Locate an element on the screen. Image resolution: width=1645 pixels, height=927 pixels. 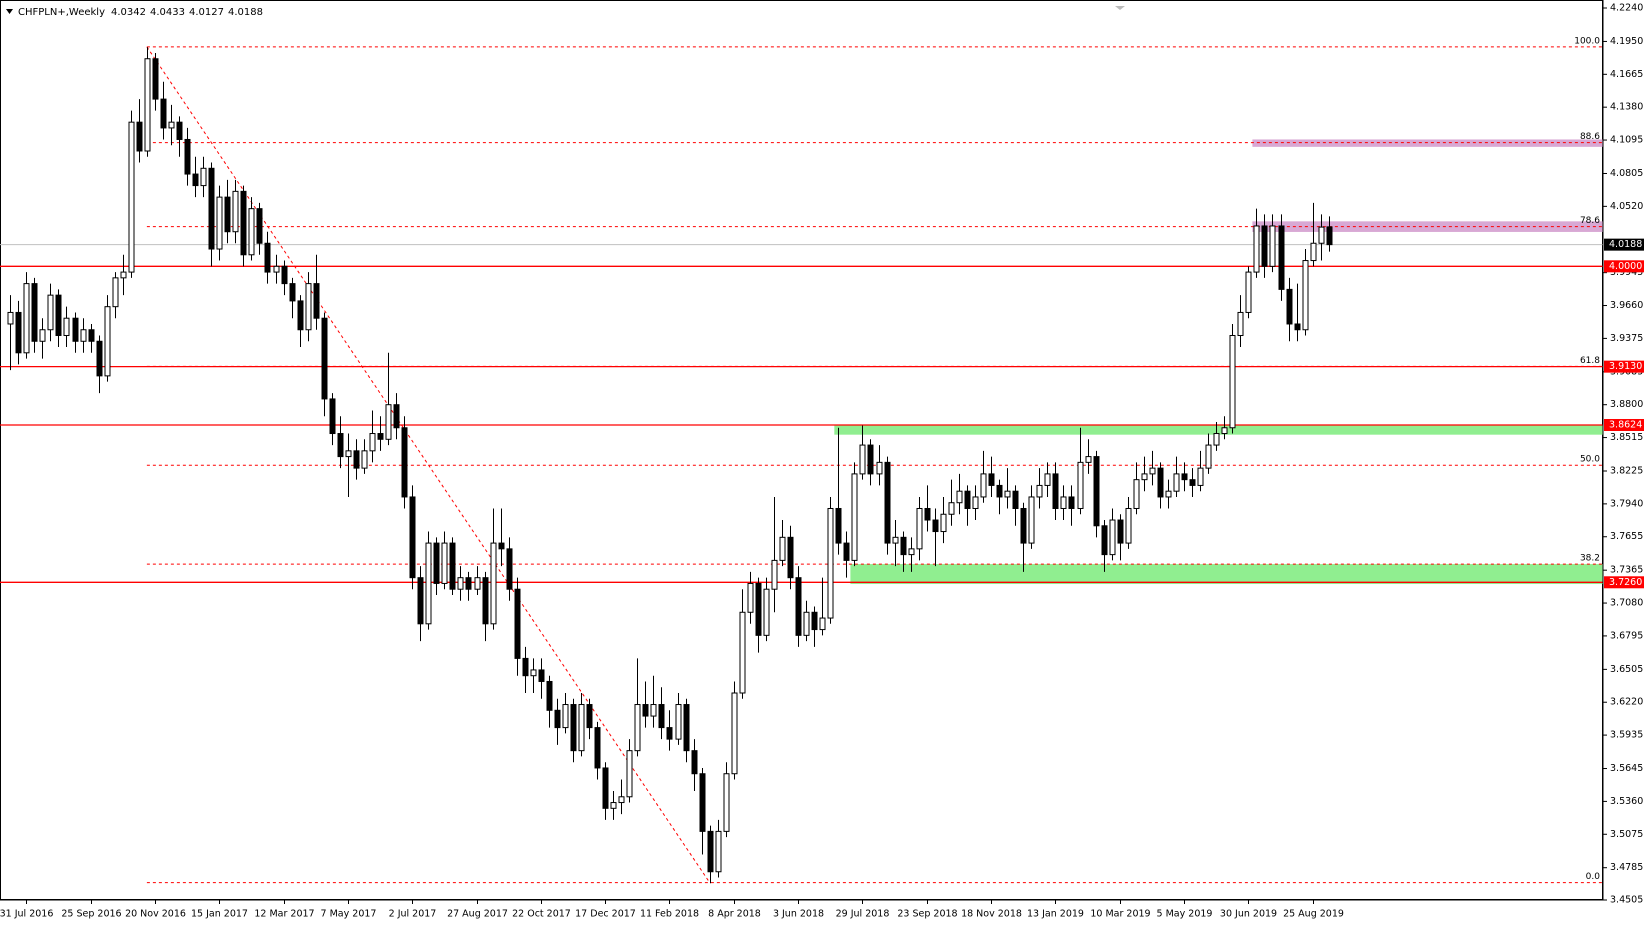
y-tick-label: 3.6220 is located at coordinates (1626, 702).